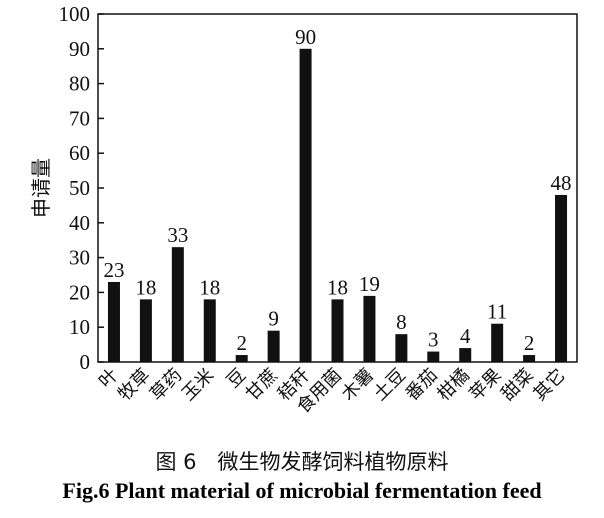  I want to click on y-tick-label: 100, so click(75, 14).